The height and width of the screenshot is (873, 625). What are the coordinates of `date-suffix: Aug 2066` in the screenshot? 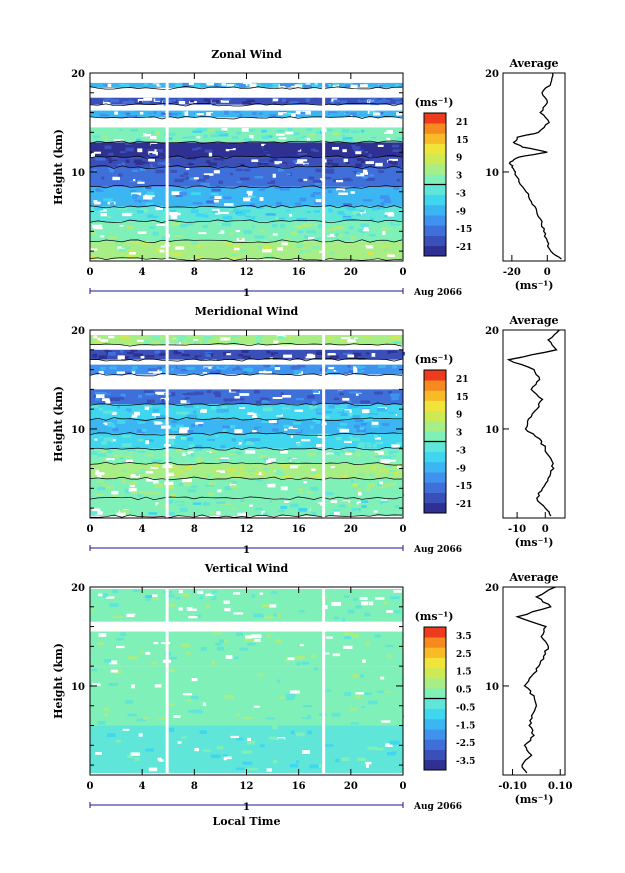 It's located at (437, 293).